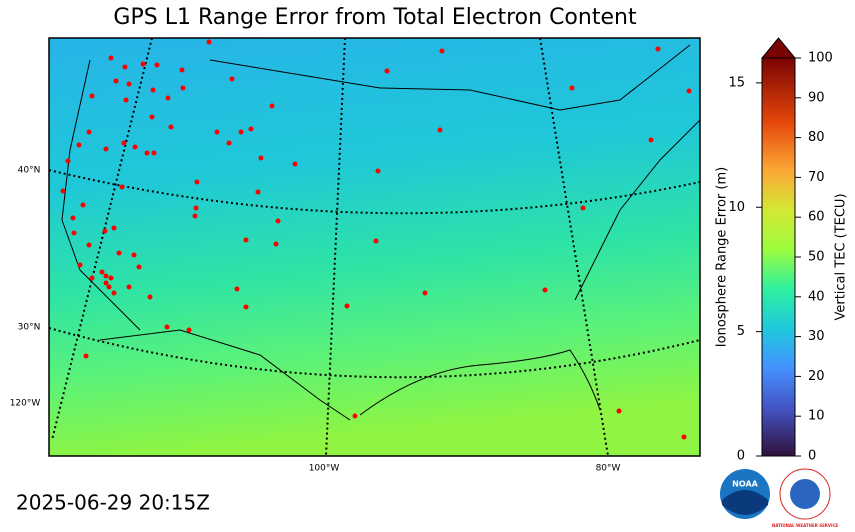 The image size is (855, 532). What do you see at coordinates (820, 58) in the screenshot?
I see `y2-tick-label: 100` at bounding box center [820, 58].